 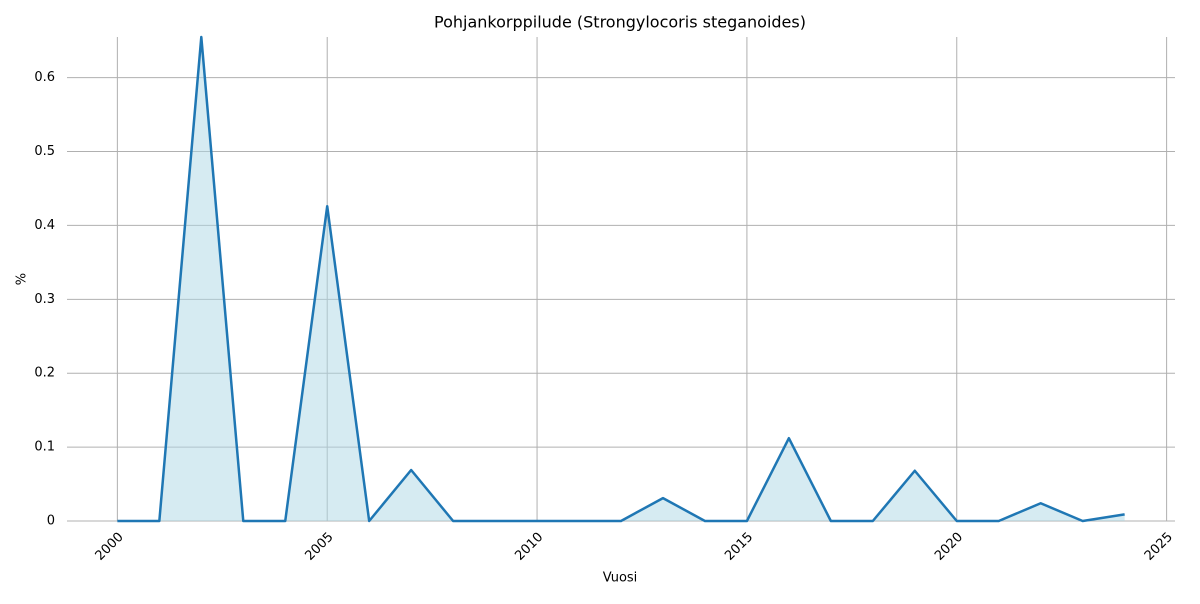 I want to click on y-tick-label: 0.6, so click(x=44, y=77).